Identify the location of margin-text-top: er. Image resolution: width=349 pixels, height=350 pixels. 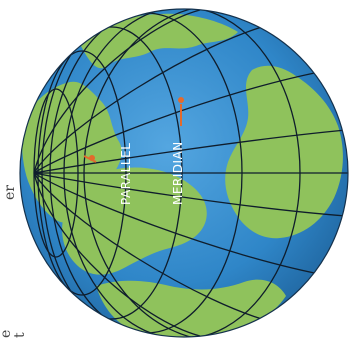
(10, 192).